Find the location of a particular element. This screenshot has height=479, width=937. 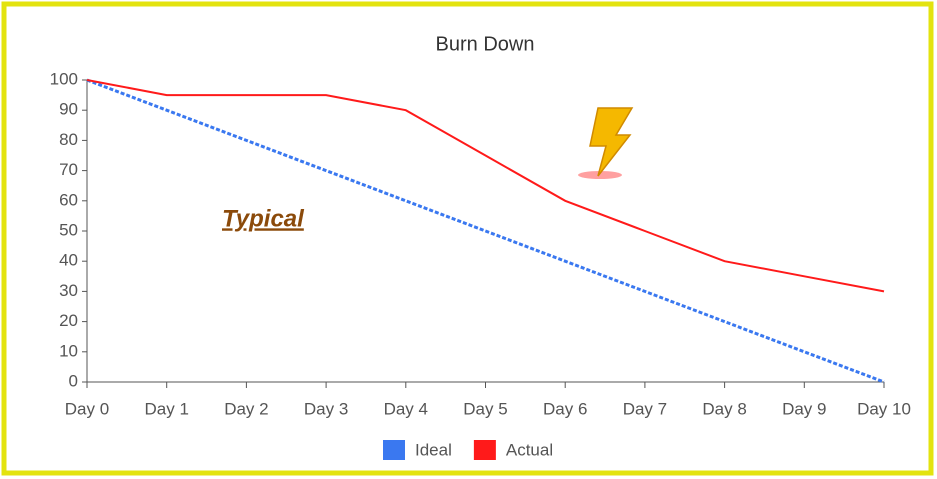

x-tick-label: Day 10 is located at coordinates (884, 408).